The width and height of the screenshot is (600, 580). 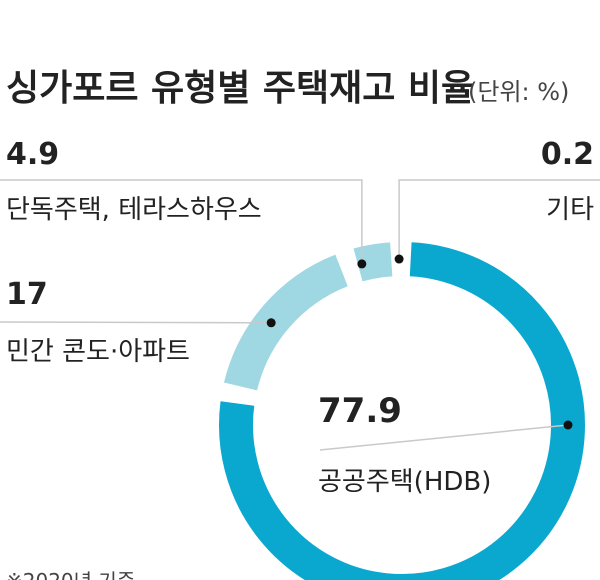 What do you see at coordinates (98, 352) in the screenshot?
I see `category-label: 민간 콘도·아파트` at bounding box center [98, 352].